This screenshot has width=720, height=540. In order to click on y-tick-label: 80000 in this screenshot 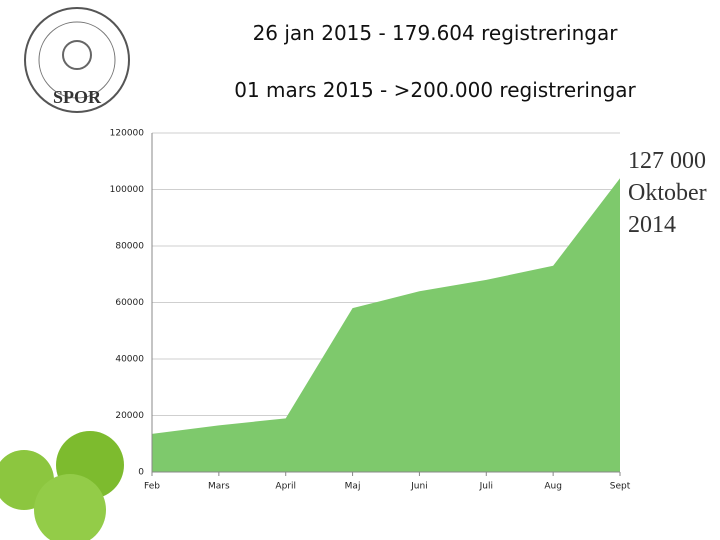, I will do `click(129, 247)`.